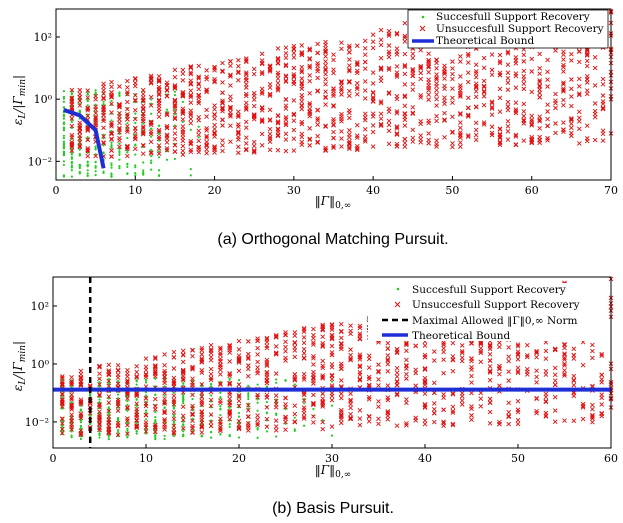 The image size is (623, 523). Describe the element at coordinates (44, 99) in the screenshot. I see `y-ticks-a: 10⁻² 10⁰ 10²` at that location.